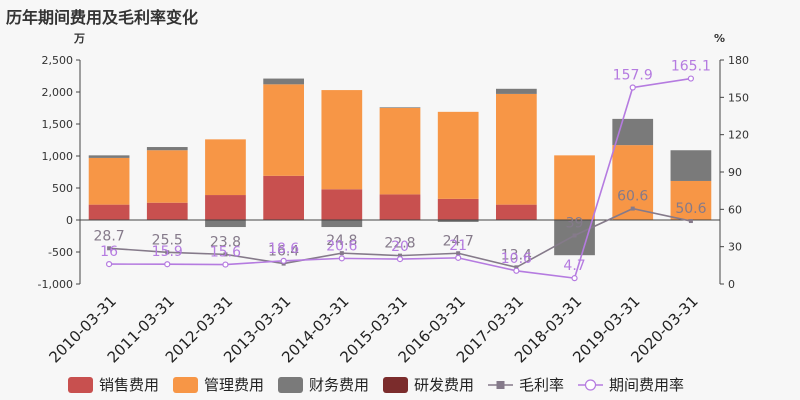 This screenshot has height=400, width=800. I want to click on data-label: 18.6, so click(283, 249).